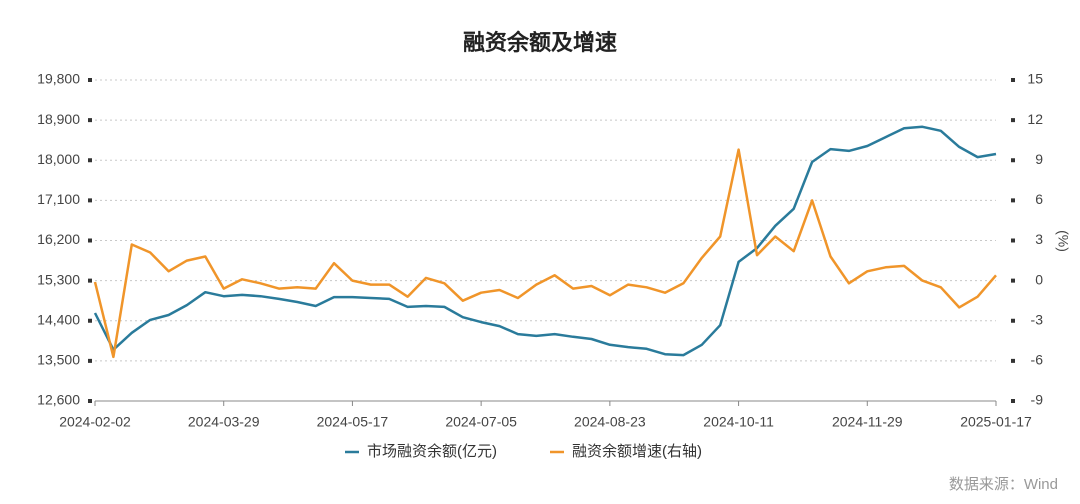 The height and width of the screenshot is (504, 1080). Describe the element at coordinates (637, 451) in the screenshot. I see `legend-label: 融资余额增速(右轴)` at that location.